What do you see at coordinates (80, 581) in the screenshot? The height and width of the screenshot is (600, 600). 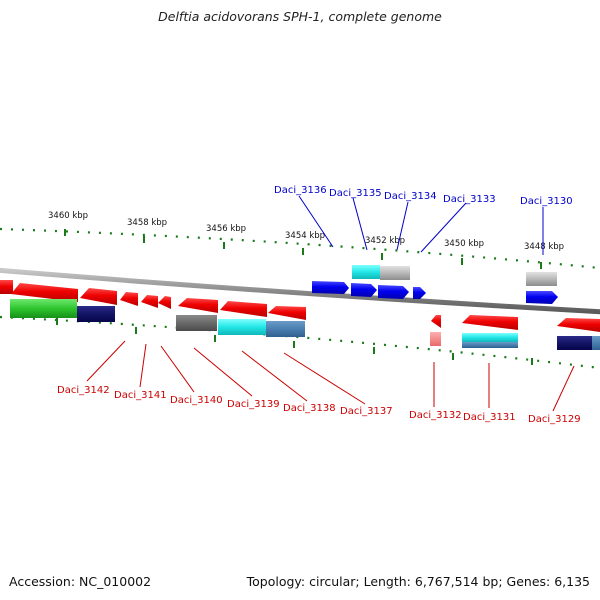 I see `accession-text: Accession: NC_010002` at bounding box center [80, 581].